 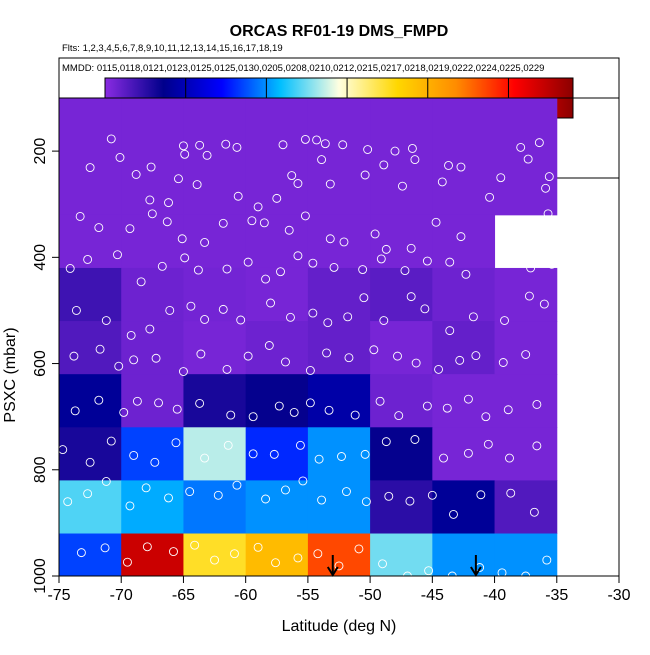 What do you see at coordinates (40, 363) in the screenshot?
I see `y-tick-label: 600` at bounding box center [40, 363].